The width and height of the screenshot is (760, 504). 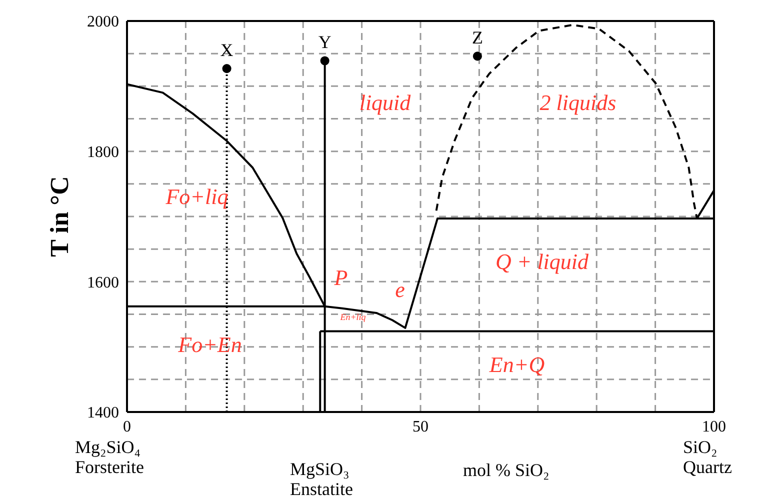 I want to click on annotation: liquid, so click(x=385, y=103).